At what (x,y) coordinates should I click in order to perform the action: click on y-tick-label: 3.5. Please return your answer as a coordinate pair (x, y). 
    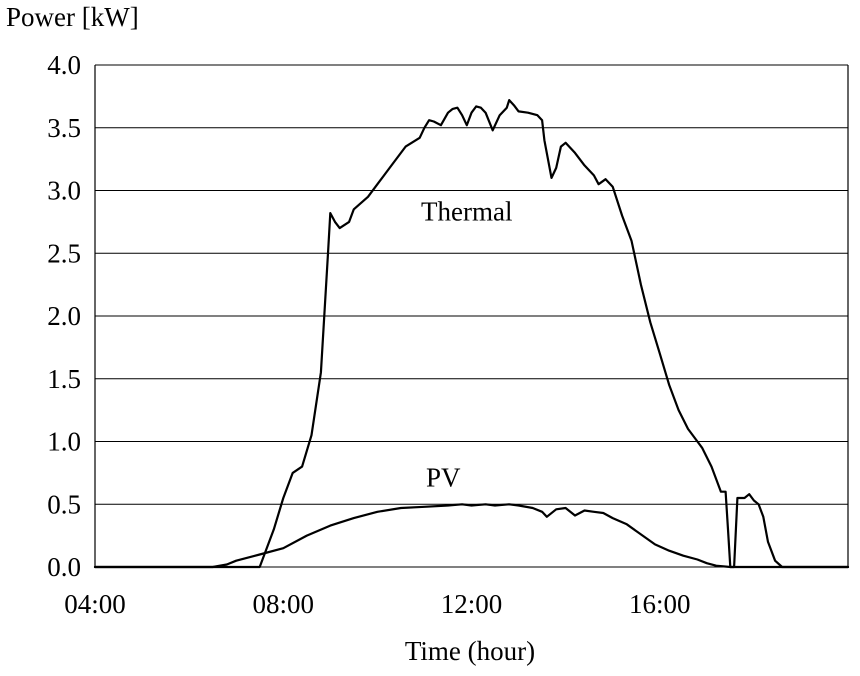
    Looking at the image, I should click on (64, 128).